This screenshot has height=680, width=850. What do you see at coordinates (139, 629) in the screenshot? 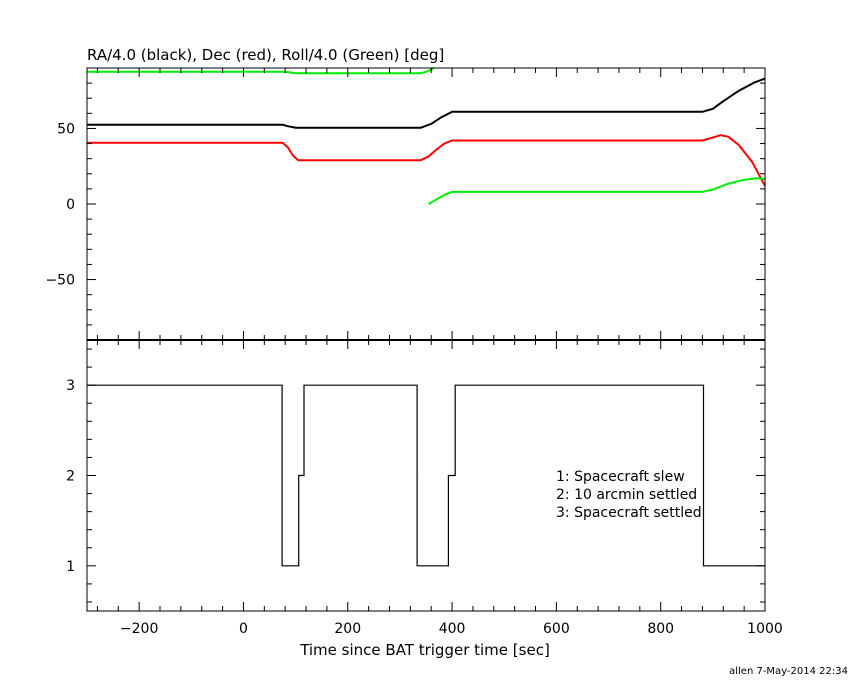
I see `x-tick-label: −200` at bounding box center [139, 629].